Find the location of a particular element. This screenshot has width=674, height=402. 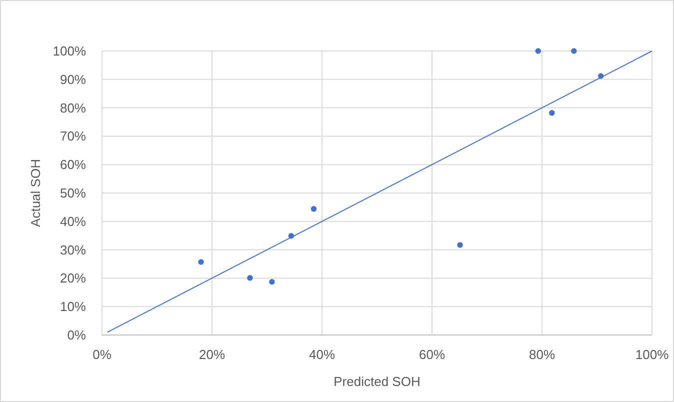

x-axis-title: Predicted SOH is located at coordinates (377, 381).